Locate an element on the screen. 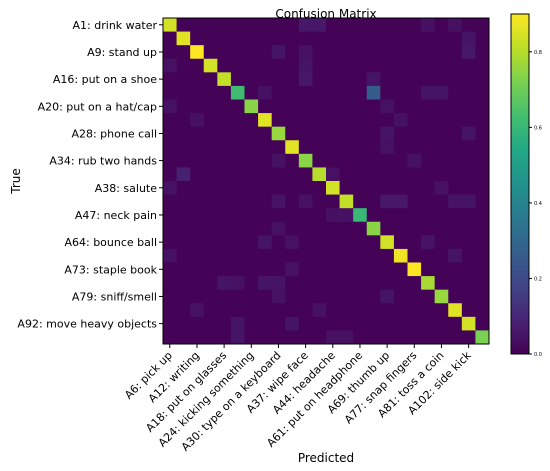 This screenshot has width=550, height=471. y-tick-label: A79: sniff/smell is located at coordinates (114, 296).